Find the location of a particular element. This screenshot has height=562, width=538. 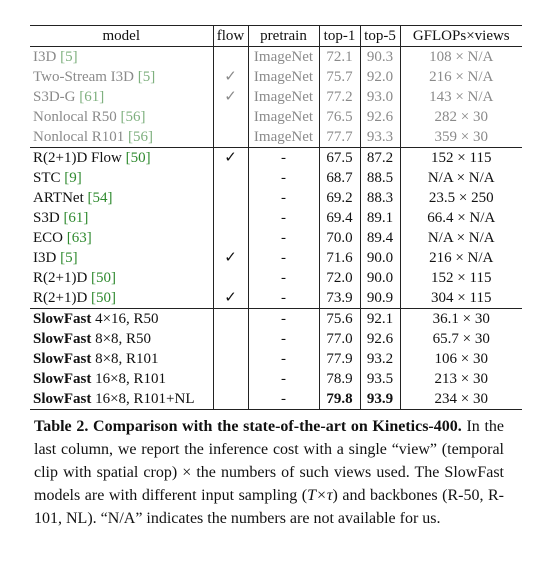

top5-cell: 90.0 is located at coordinates (379, 258).